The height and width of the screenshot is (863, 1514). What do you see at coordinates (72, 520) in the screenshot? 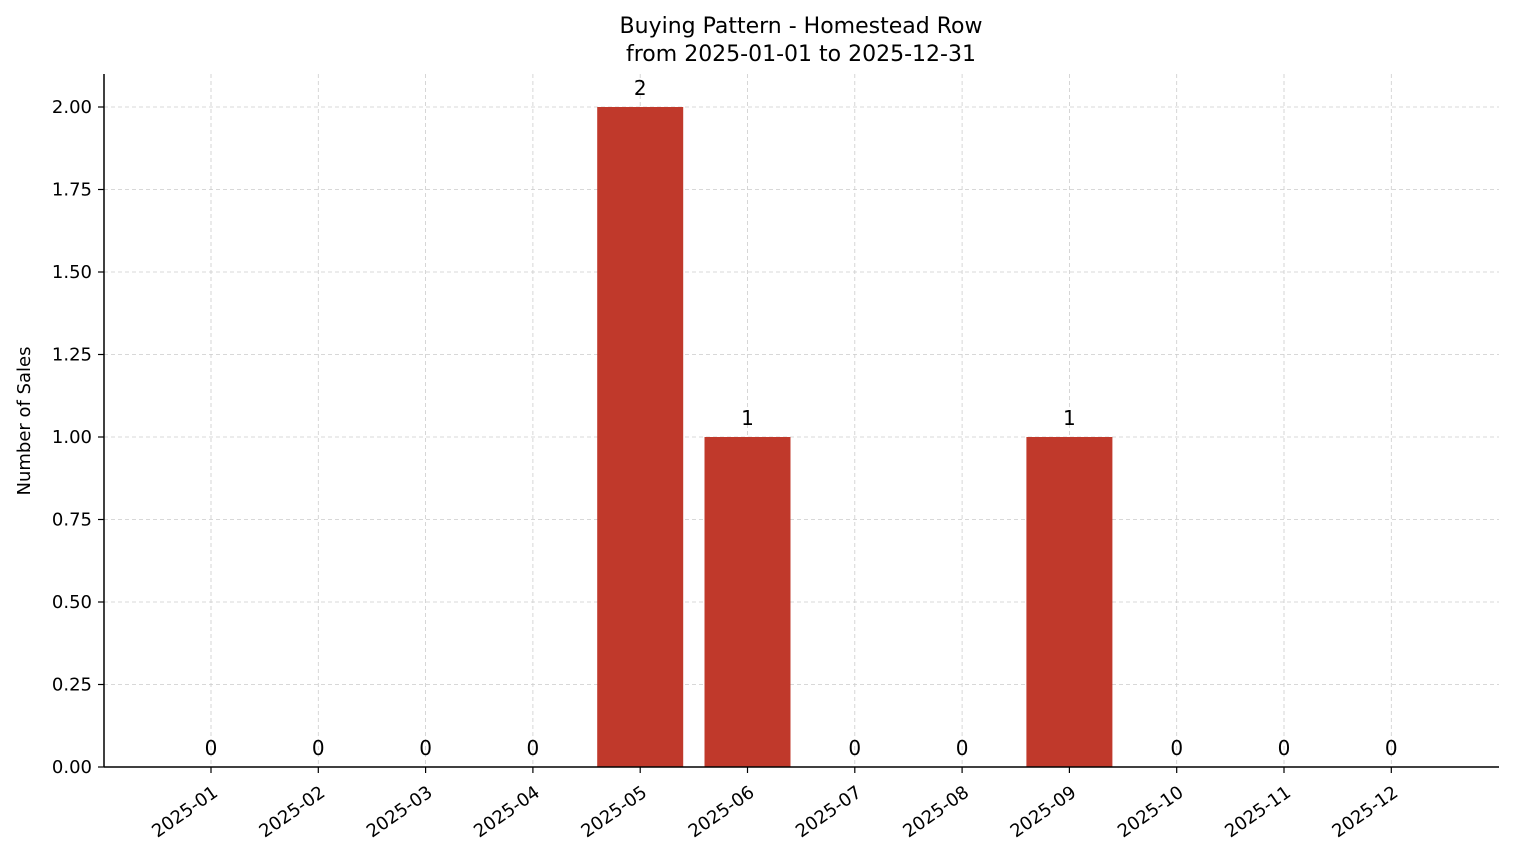
I see `y-tick-label: 0.75` at bounding box center [72, 520].